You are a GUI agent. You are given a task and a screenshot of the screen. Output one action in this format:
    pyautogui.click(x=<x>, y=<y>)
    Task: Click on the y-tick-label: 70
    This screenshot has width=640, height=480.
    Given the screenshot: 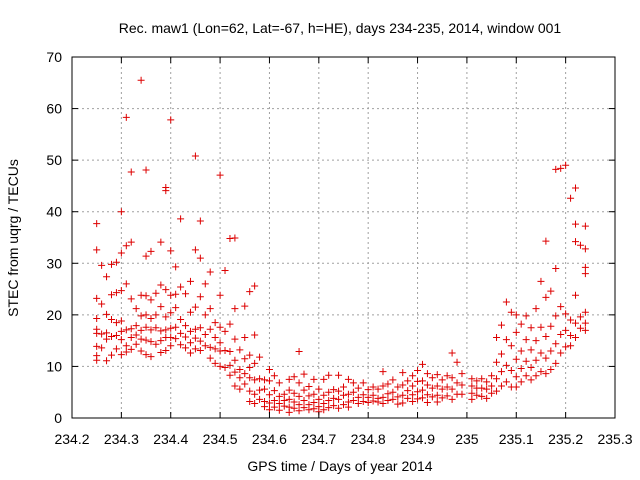 What is the action you would take?
    pyautogui.click(x=54, y=57)
    